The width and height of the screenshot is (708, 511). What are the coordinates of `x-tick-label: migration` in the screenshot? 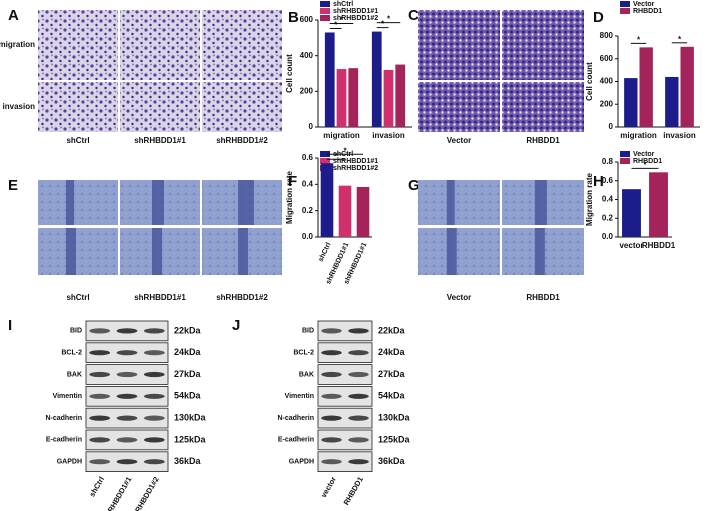 It's located at (341, 135).